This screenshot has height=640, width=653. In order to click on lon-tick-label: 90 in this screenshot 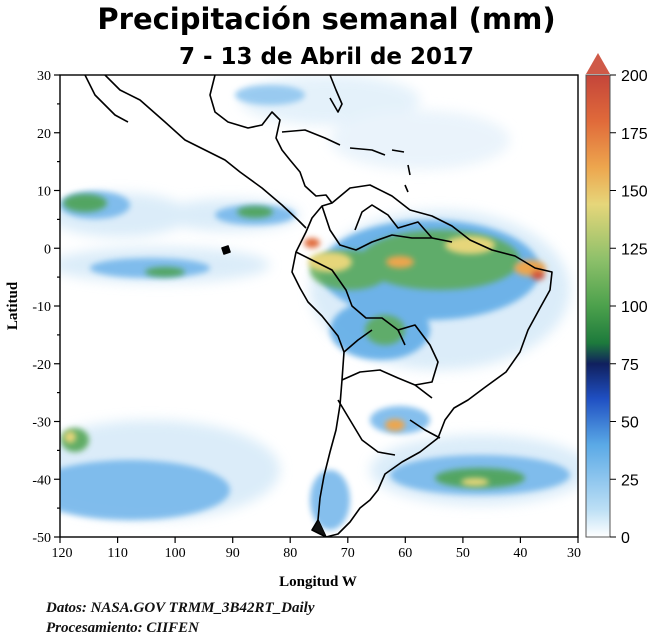, I will do `click(233, 553)`.